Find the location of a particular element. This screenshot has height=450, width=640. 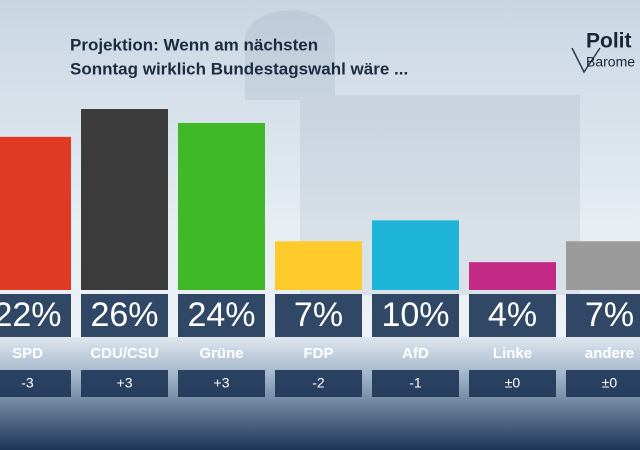

value-label: 22% is located at coordinates (31, 315).